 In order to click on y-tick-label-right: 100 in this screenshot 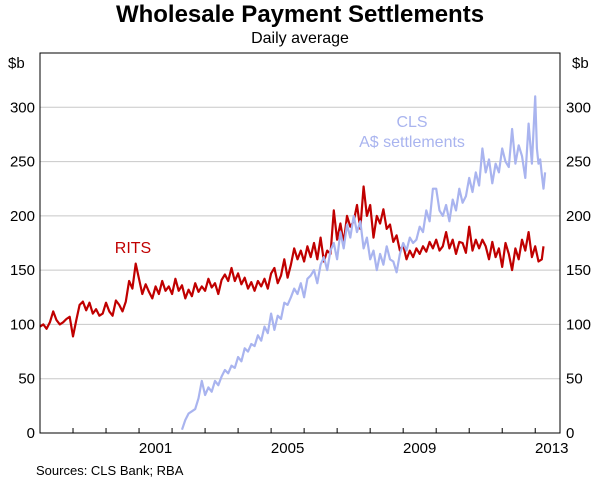, I will do `click(578, 324)`.